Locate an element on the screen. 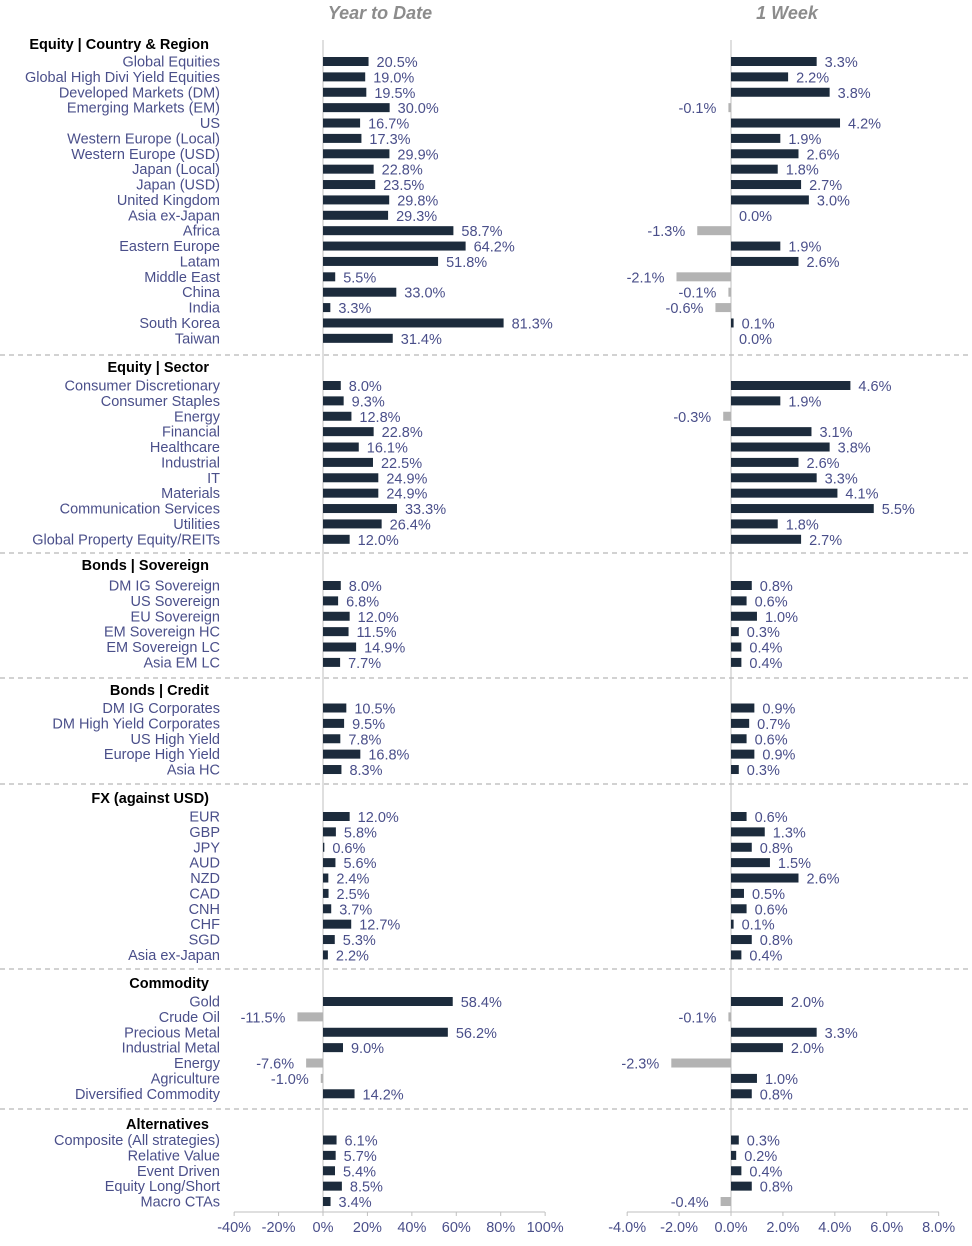  value-label-ytd: 26.4% is located at coordinates (410, 525).